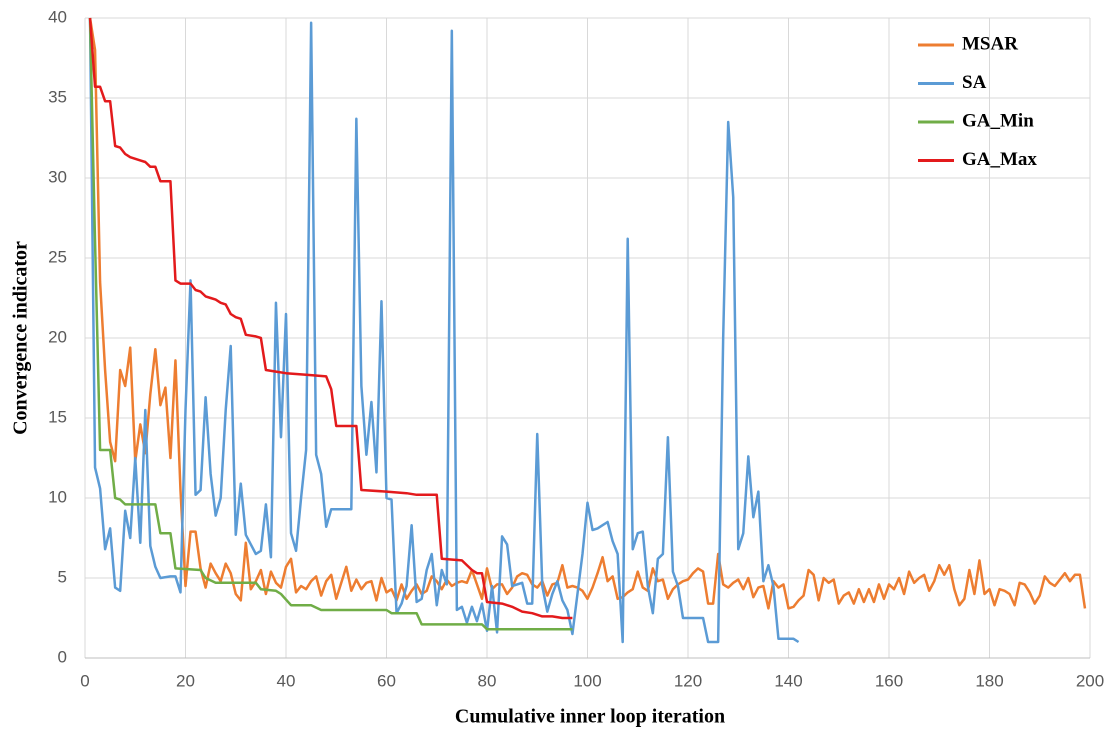 The image size is (1118, 738). I want to click on y-tick-label: 5, so click(62, 576).